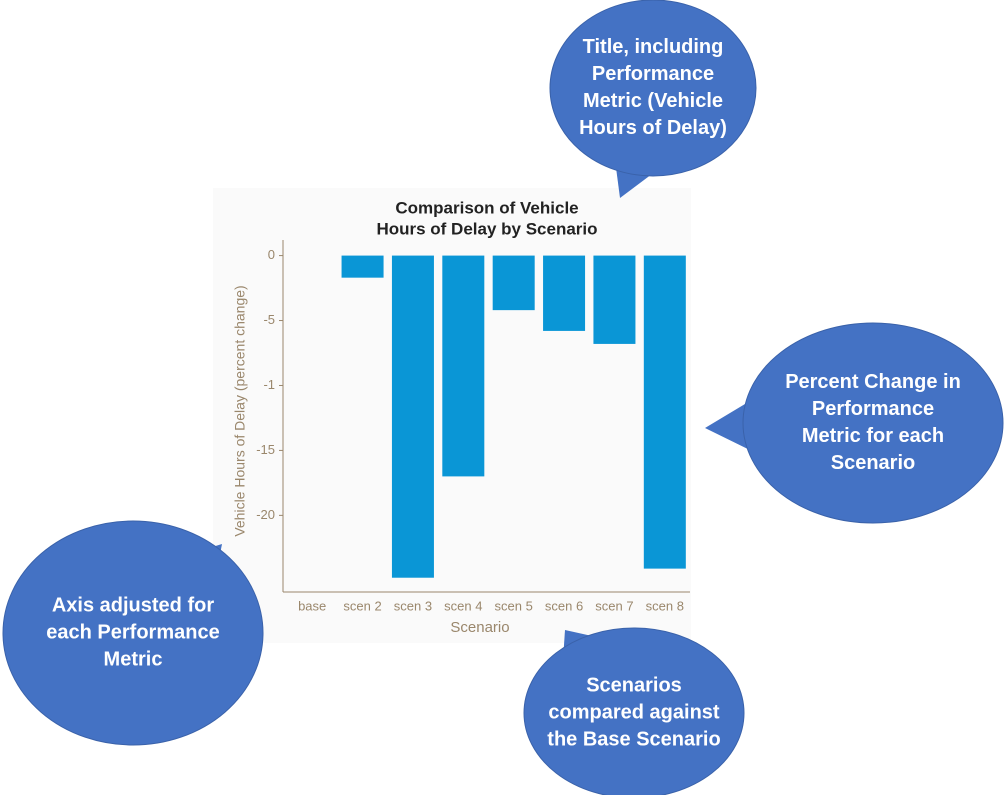 This screenshot has height=800, width=1004. What do you see at coordinates (873, 463) in the screenshot?
I see `callout-text: Scenario` at bounding box center [873, 463].